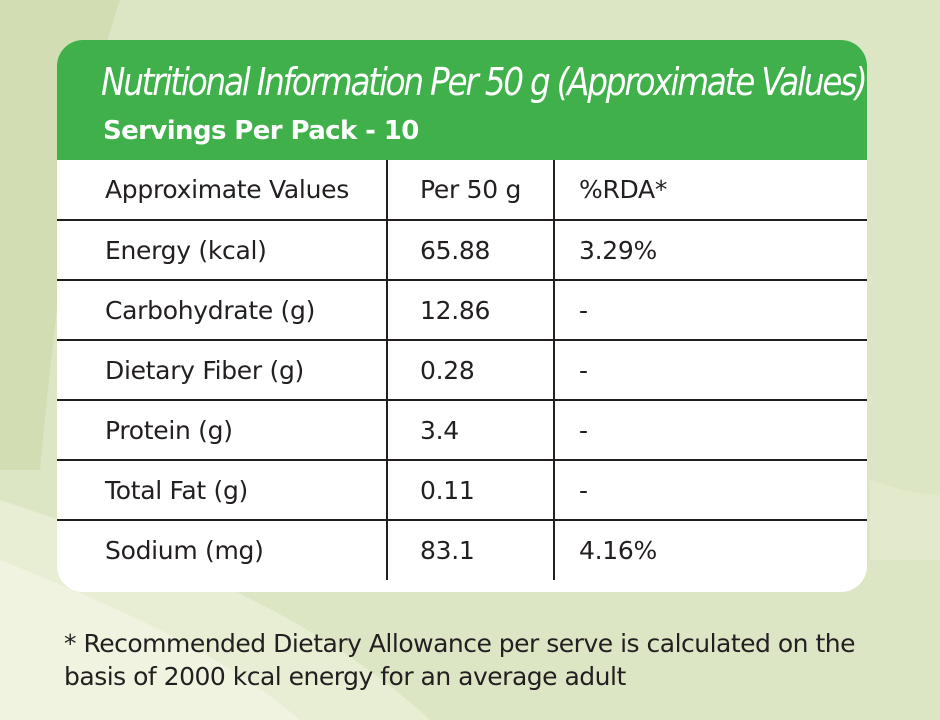 Image resolution: width=940 pixels, height=720 pixels. Describe the element at coordinates (471, 250) in the screenshot. I see `nutrient-value: 65.88` at that location.